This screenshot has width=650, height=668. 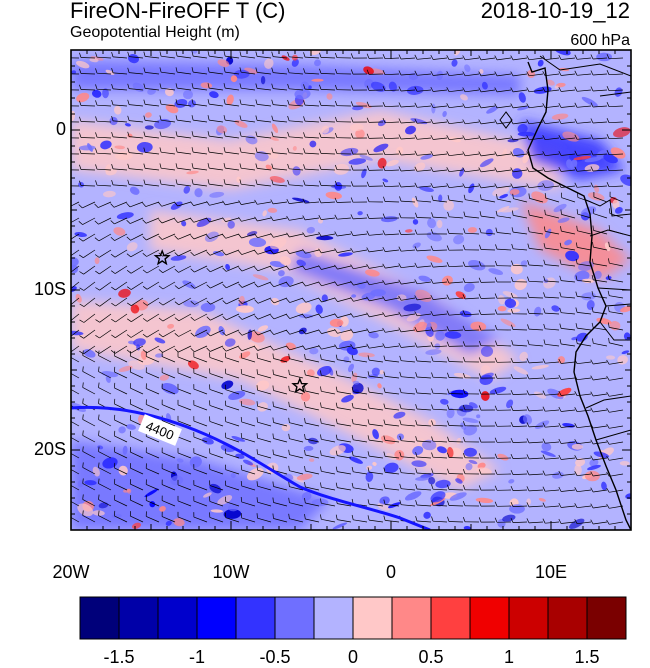 I want to click on colorbar-label-4: 0, so click(x=353, y=657).